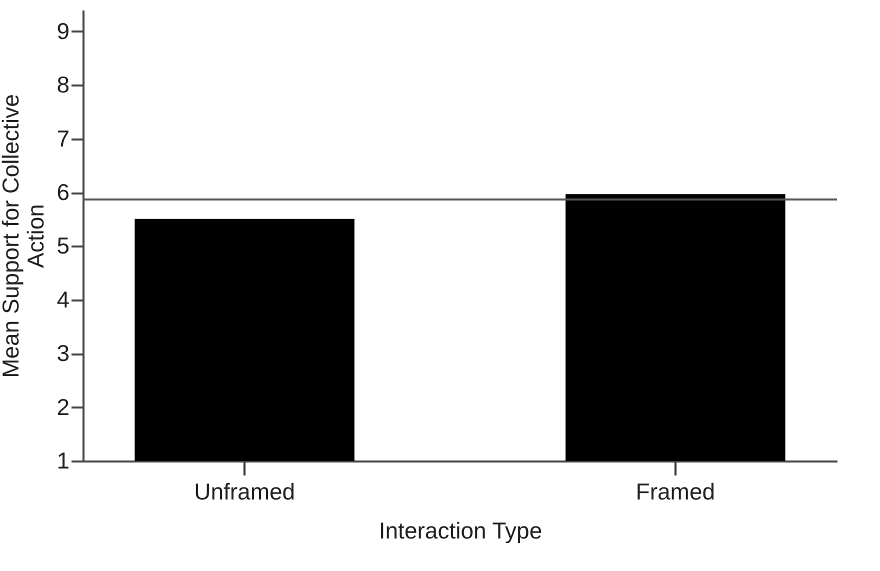 Image resolution: width=880 pixels, height=571 pixels. Describe the element at coordinates (460, 531) in the screenshot. I see `x-axis-title: Interaction Type` at that location.